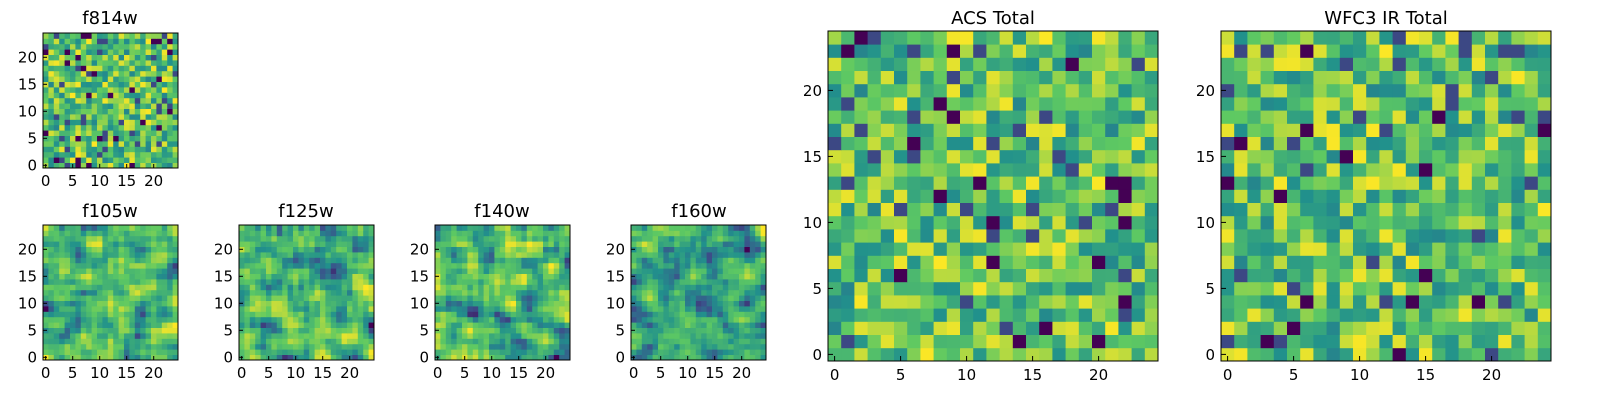 This screenshot has width=1600, height=400. What do you see at coordinates (46, 181) in the screenshot?
I see `x-tick-label: 0` at bounding box center [46, 181].